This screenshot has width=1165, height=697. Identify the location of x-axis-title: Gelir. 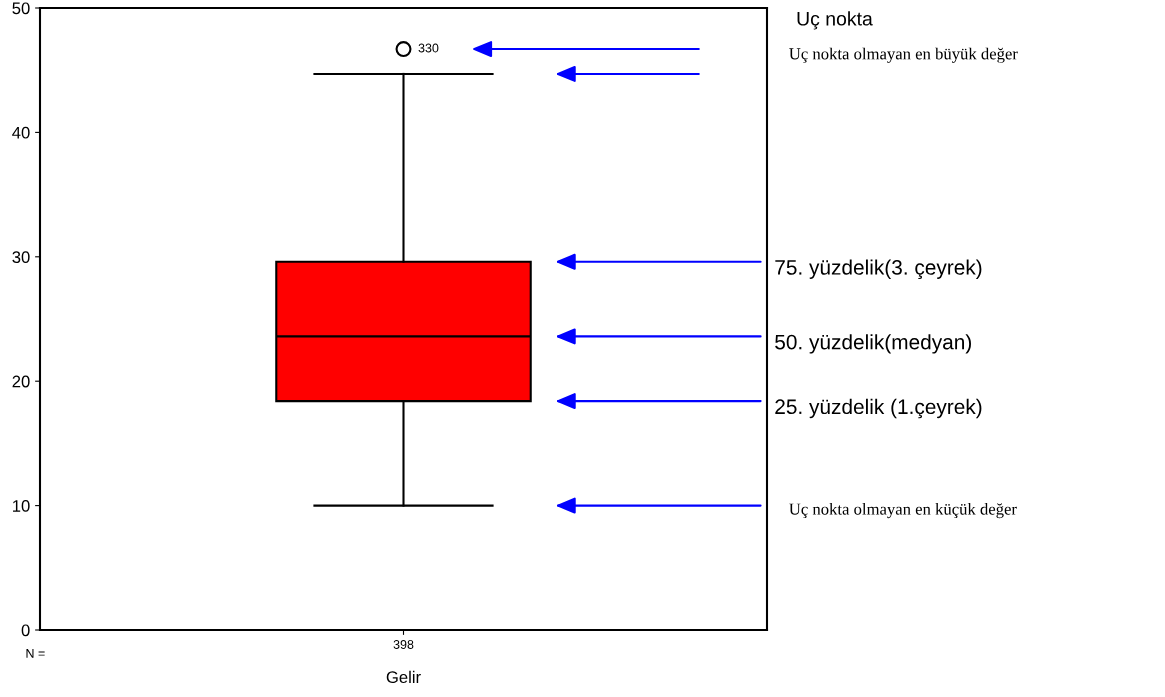
(403, 677).